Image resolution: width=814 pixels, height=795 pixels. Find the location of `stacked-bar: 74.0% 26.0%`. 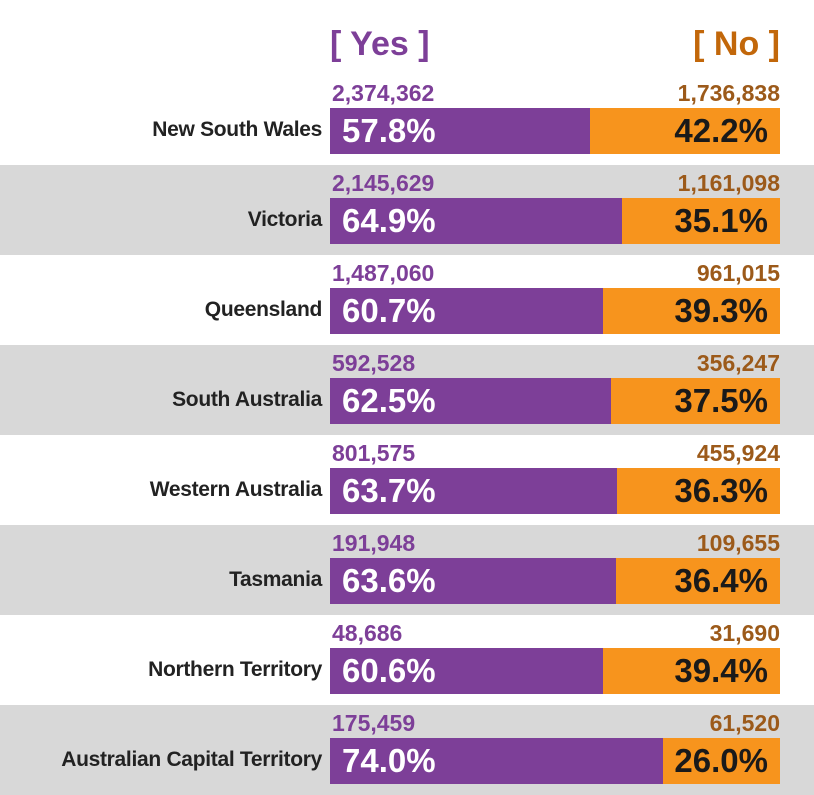

stacked-bar: 74.0% 26.0% is located at coordinates (555, 761).